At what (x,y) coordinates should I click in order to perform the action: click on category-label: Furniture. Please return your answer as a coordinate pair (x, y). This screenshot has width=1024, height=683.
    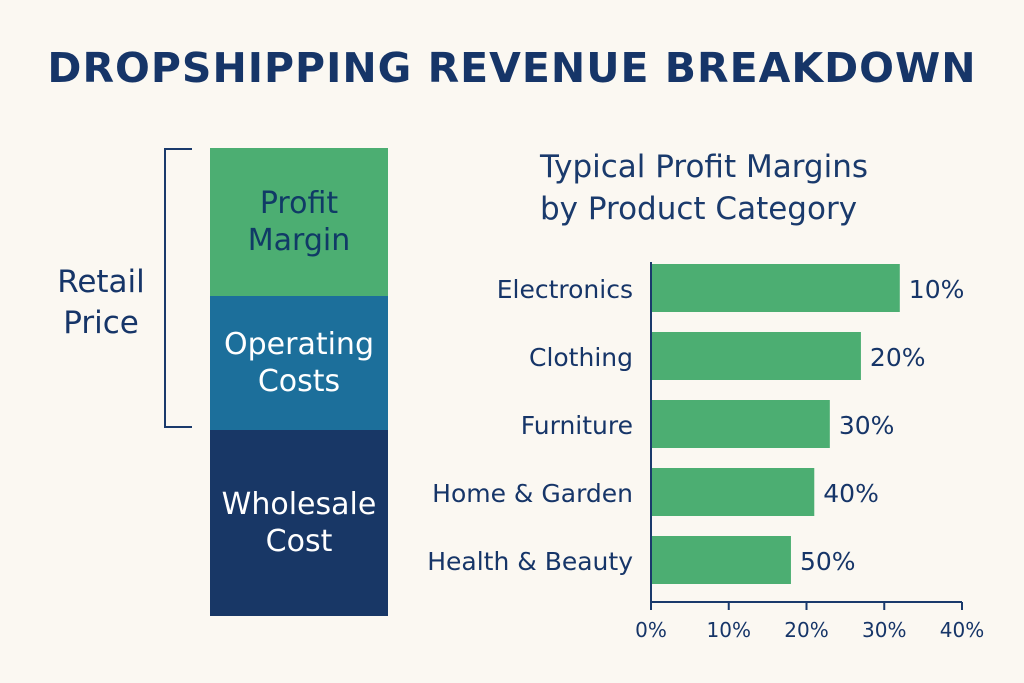
    Looking at the image, I should click on (577, 425).